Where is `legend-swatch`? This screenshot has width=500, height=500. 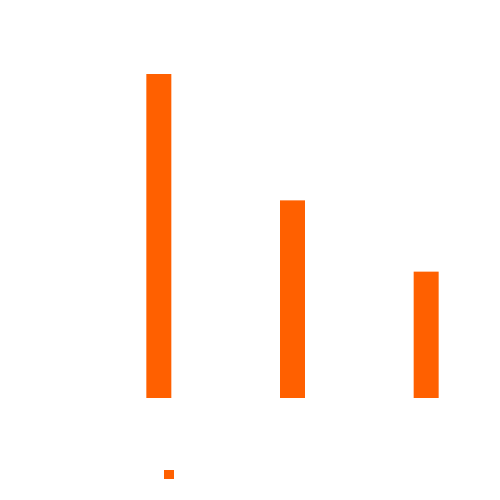 legend-swatch is located at coordinates (169, 474).